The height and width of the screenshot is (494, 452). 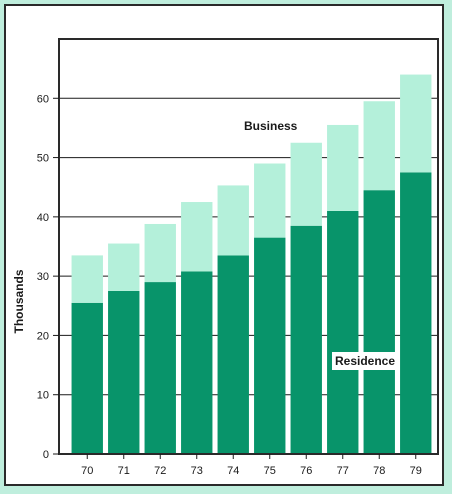 What do you see at coordinates (233, 471) in the screenshot?
I see `x-tick-label: 74` at bounding box center [233, 471].